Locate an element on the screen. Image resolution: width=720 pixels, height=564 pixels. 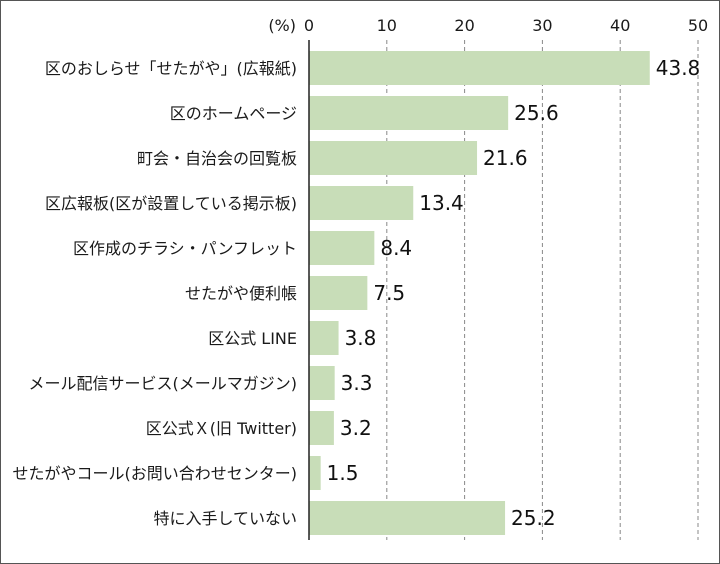
tick-label-0: 0 is located at coordinates (309, 25).